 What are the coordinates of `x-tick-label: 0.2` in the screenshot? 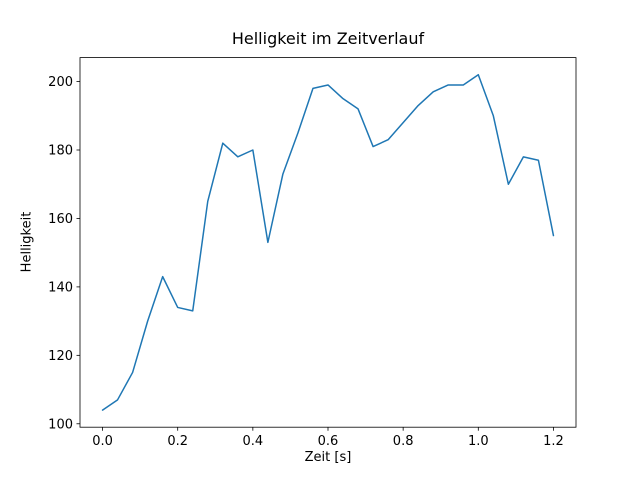 It's located at (177, 441).